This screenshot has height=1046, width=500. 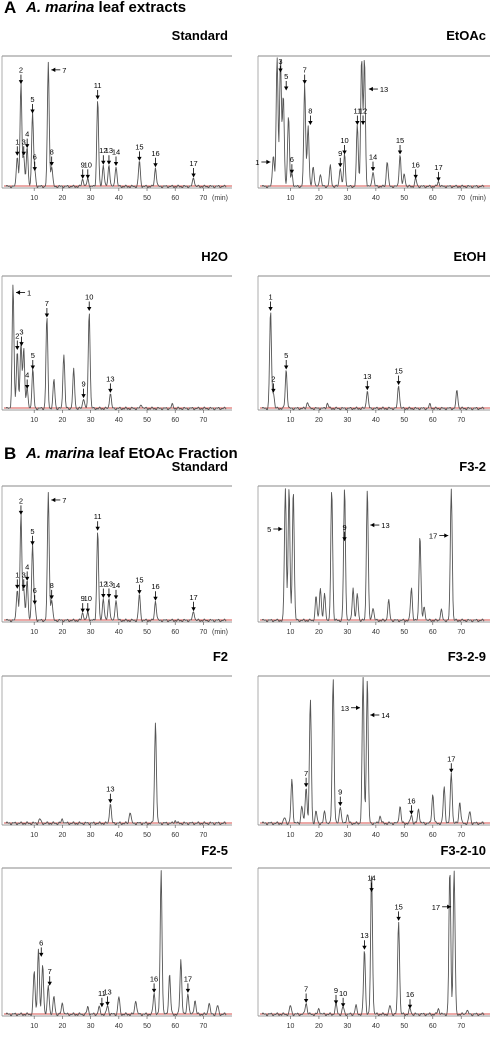 What do you see at coordinates (33, 355) in the screenshot?
I see `peak-number: 5` at bounding box center [33, 355].